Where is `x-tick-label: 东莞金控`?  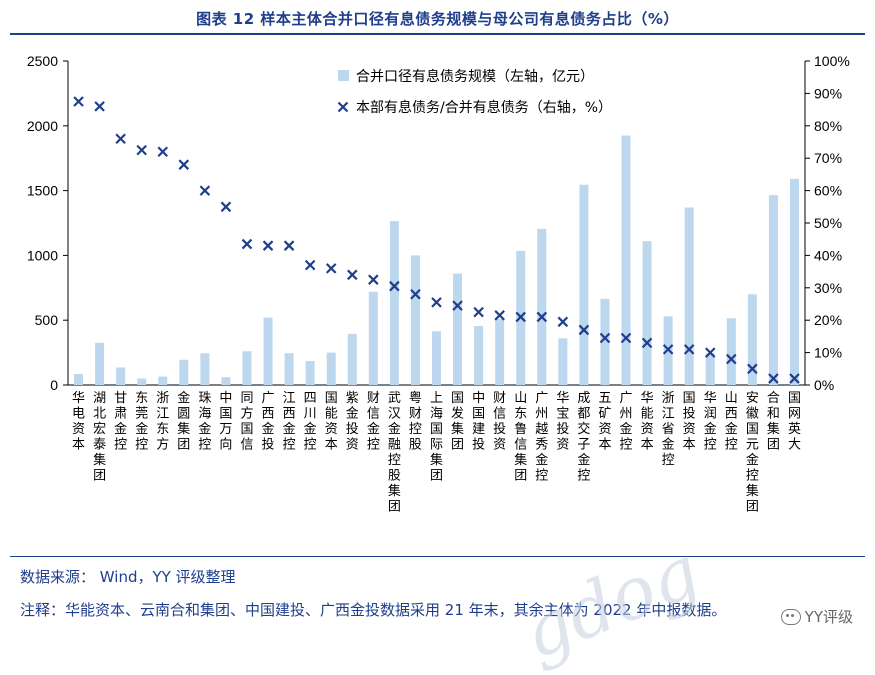 x-tick-label: 东莞金控 is located at coordinates (141, 422).